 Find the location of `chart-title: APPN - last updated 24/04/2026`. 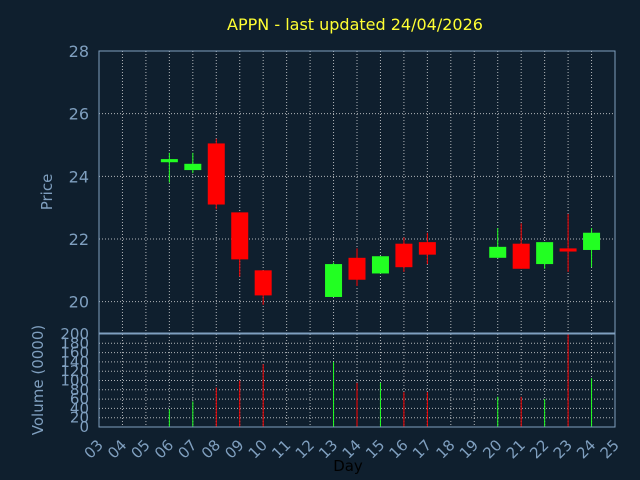

chart-title: APPN - last updated 24/04/2026 is located at coordinates (355, 24).